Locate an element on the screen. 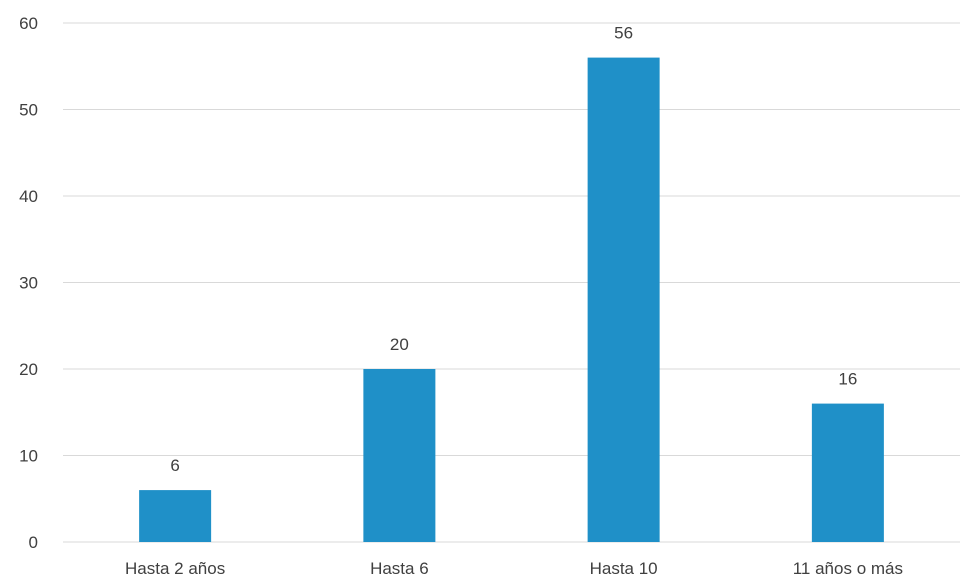 The width and height of the screenshot is (980, 587). bar-value-label: 6 is located at coordinates (174, 465).